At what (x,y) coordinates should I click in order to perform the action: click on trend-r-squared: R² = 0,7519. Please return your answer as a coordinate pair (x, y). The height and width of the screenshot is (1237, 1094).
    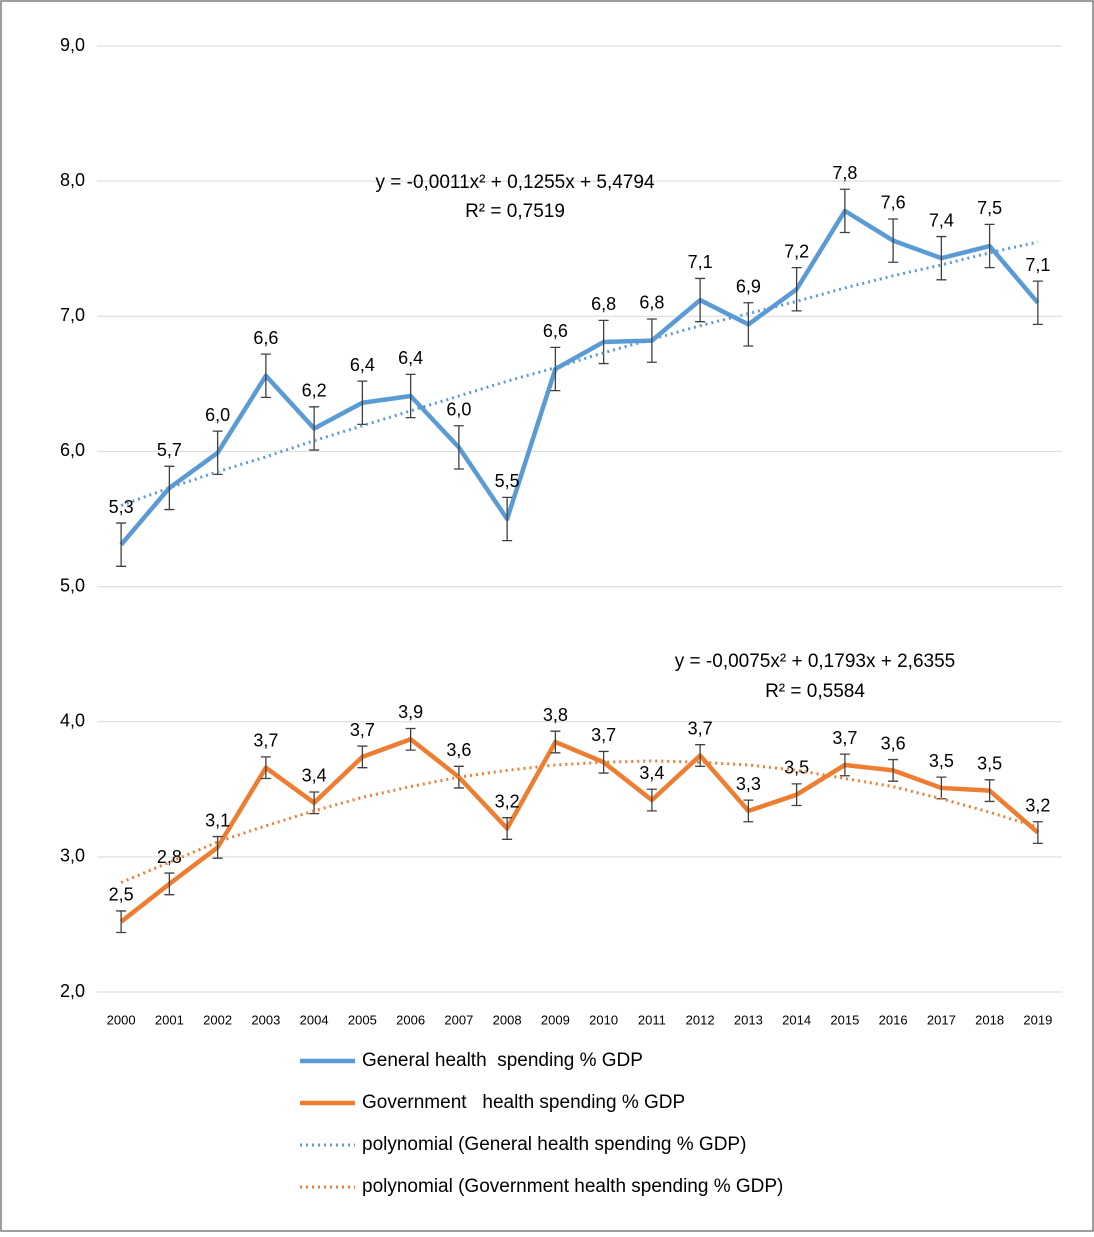
    Looking at the image, I should click on (515, 211).